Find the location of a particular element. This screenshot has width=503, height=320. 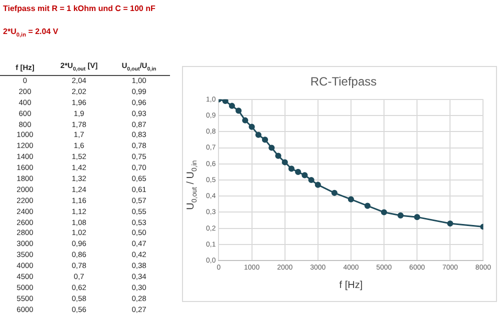

chart-title: RC-Tiefpass is located at coordinates (343, 81).